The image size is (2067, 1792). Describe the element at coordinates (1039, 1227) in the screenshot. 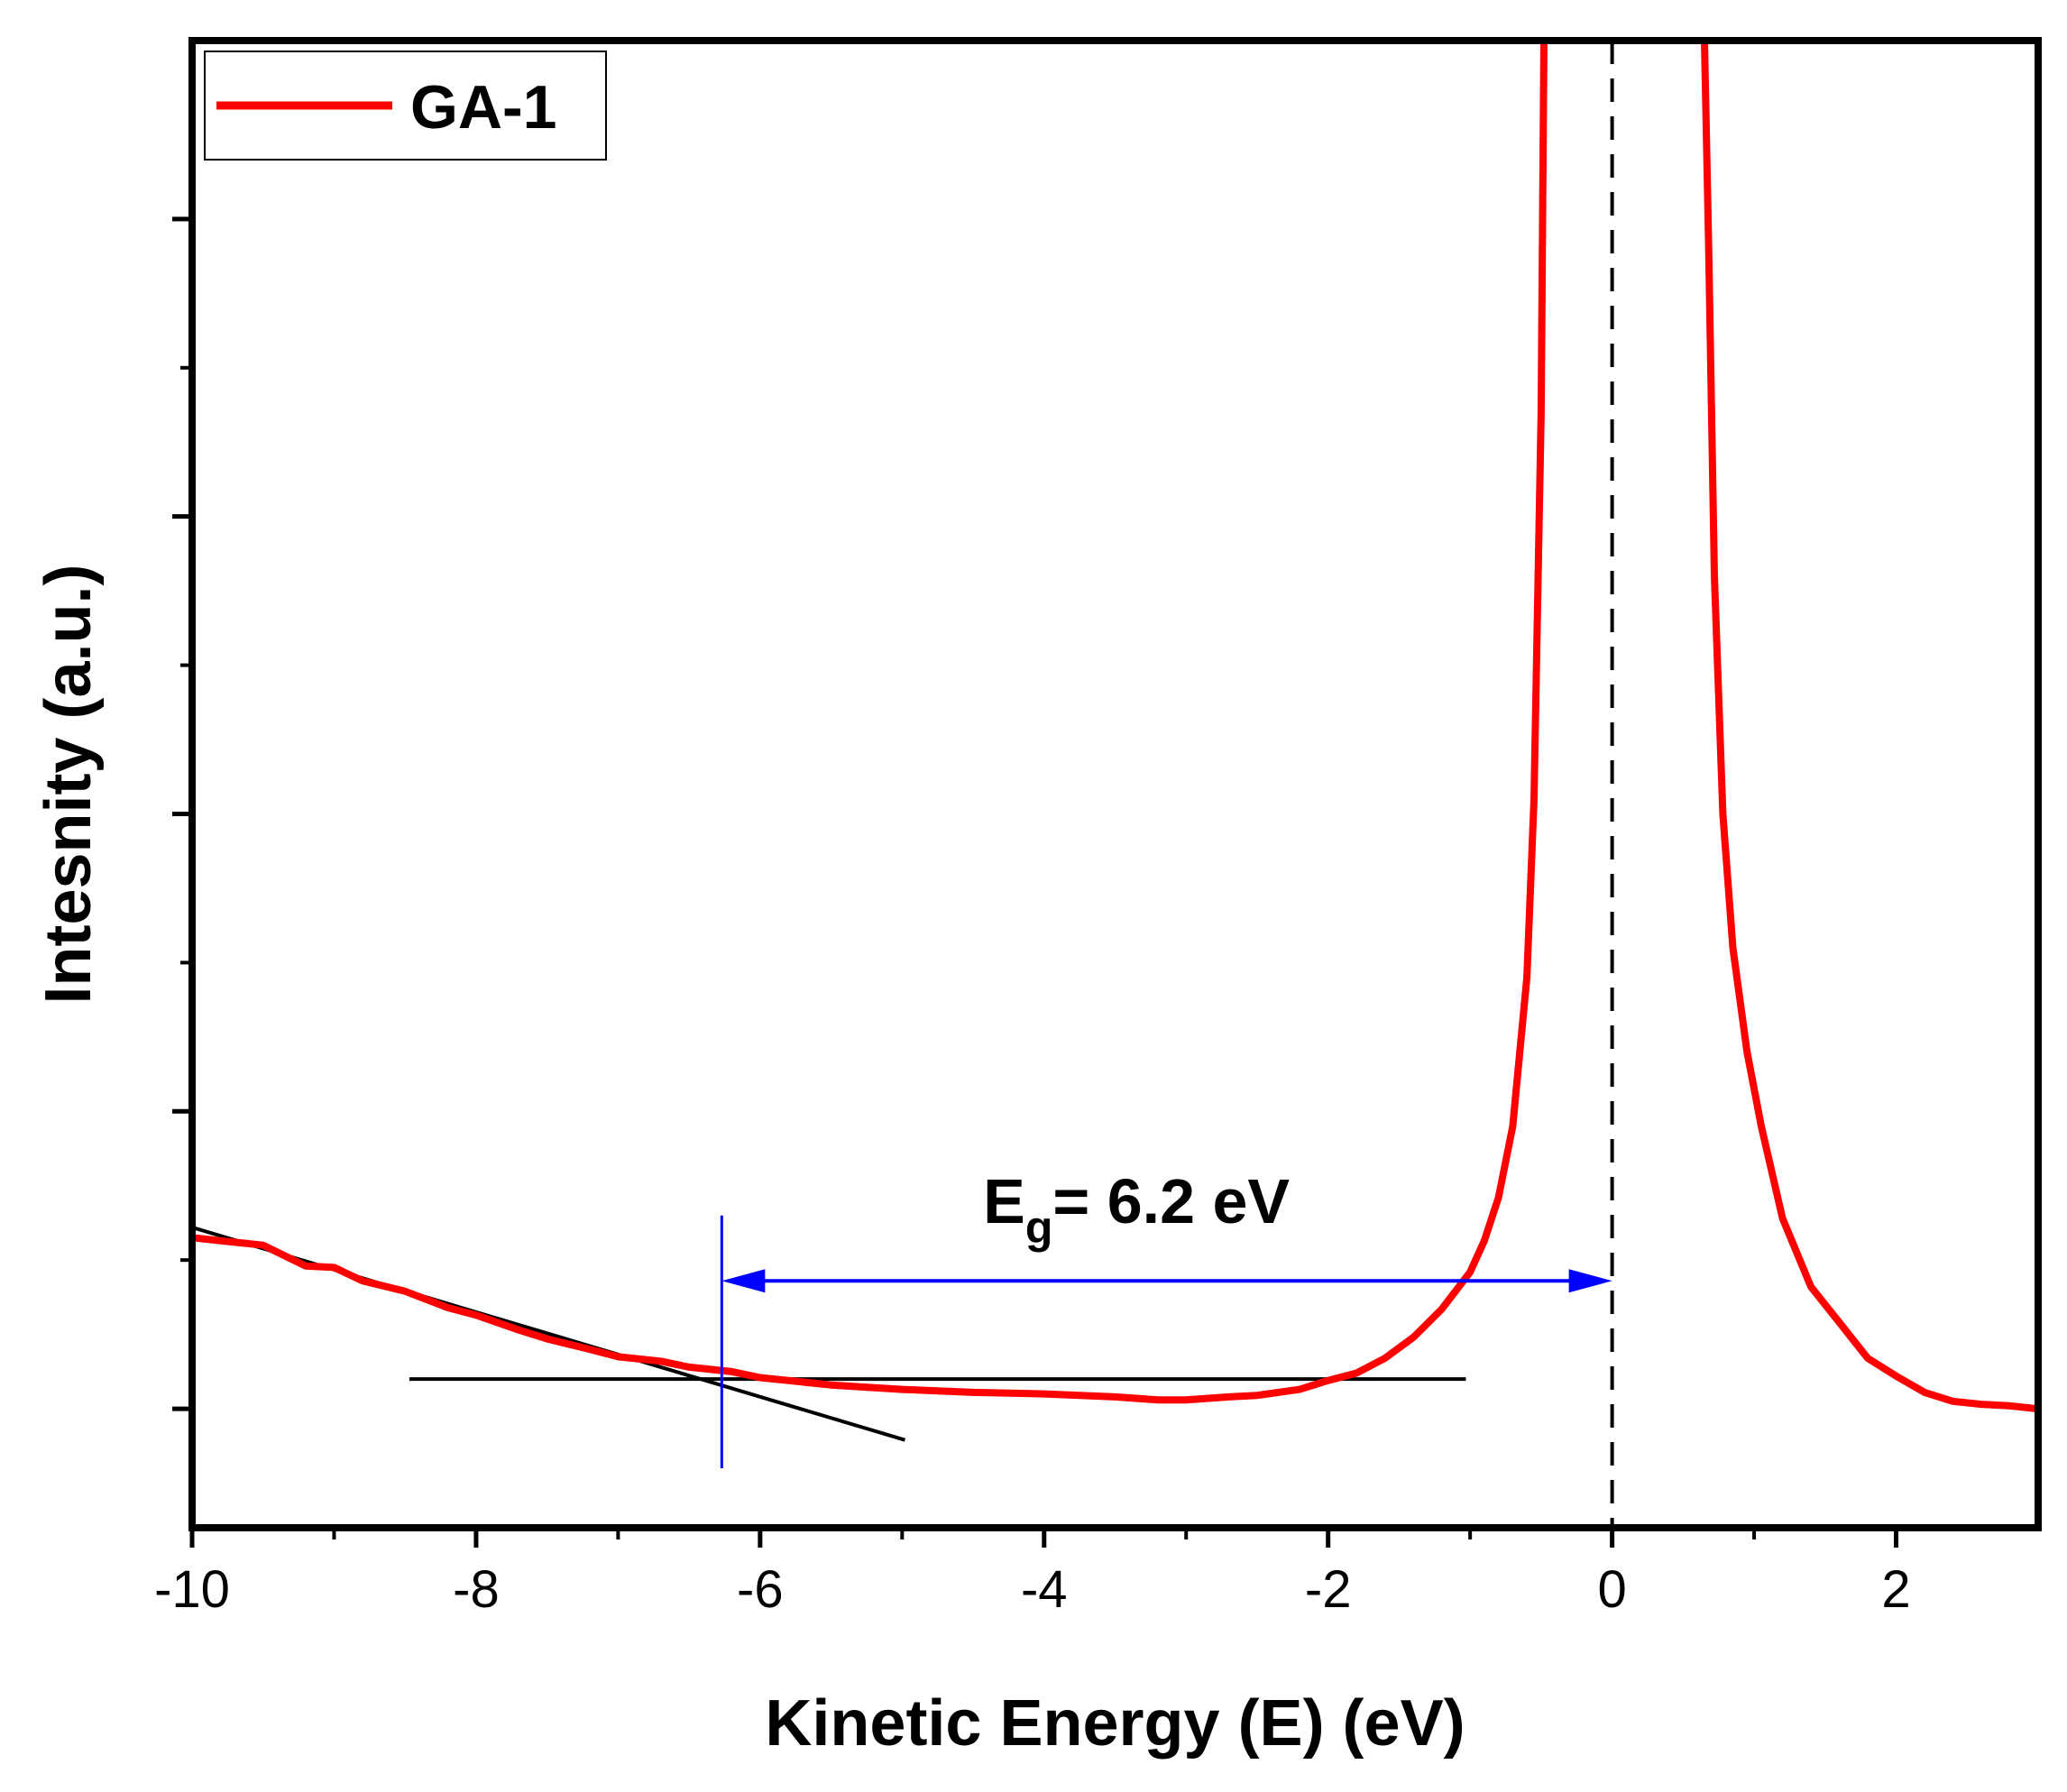

I see `band-gap-label-sub: g` at that location.